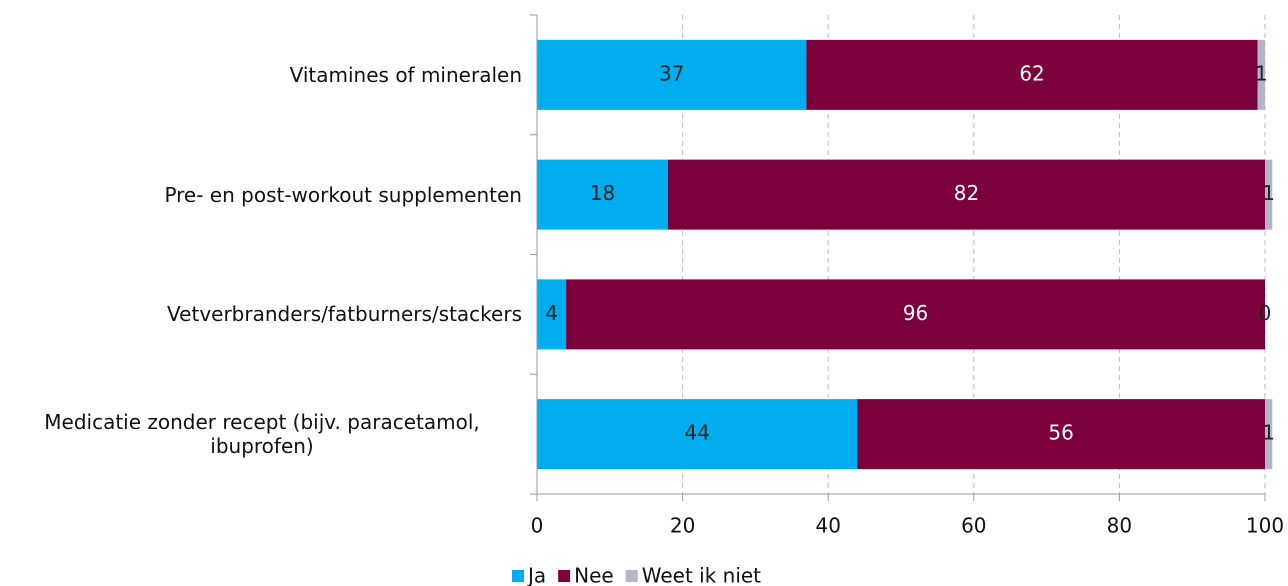  I want to click on data-label: 82, so click(966, 193).